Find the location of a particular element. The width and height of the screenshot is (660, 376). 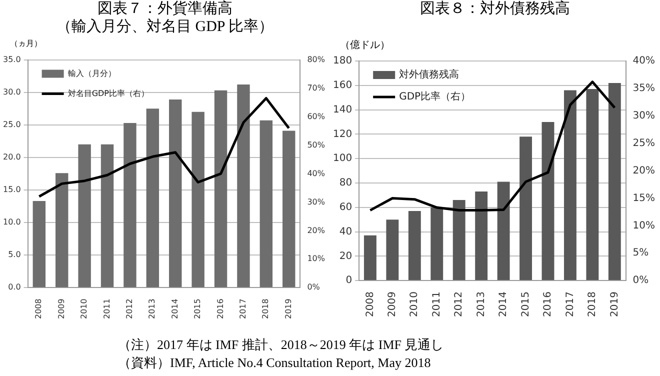

y-axis-title: （億ドル） is located at coordinates (365, 45).